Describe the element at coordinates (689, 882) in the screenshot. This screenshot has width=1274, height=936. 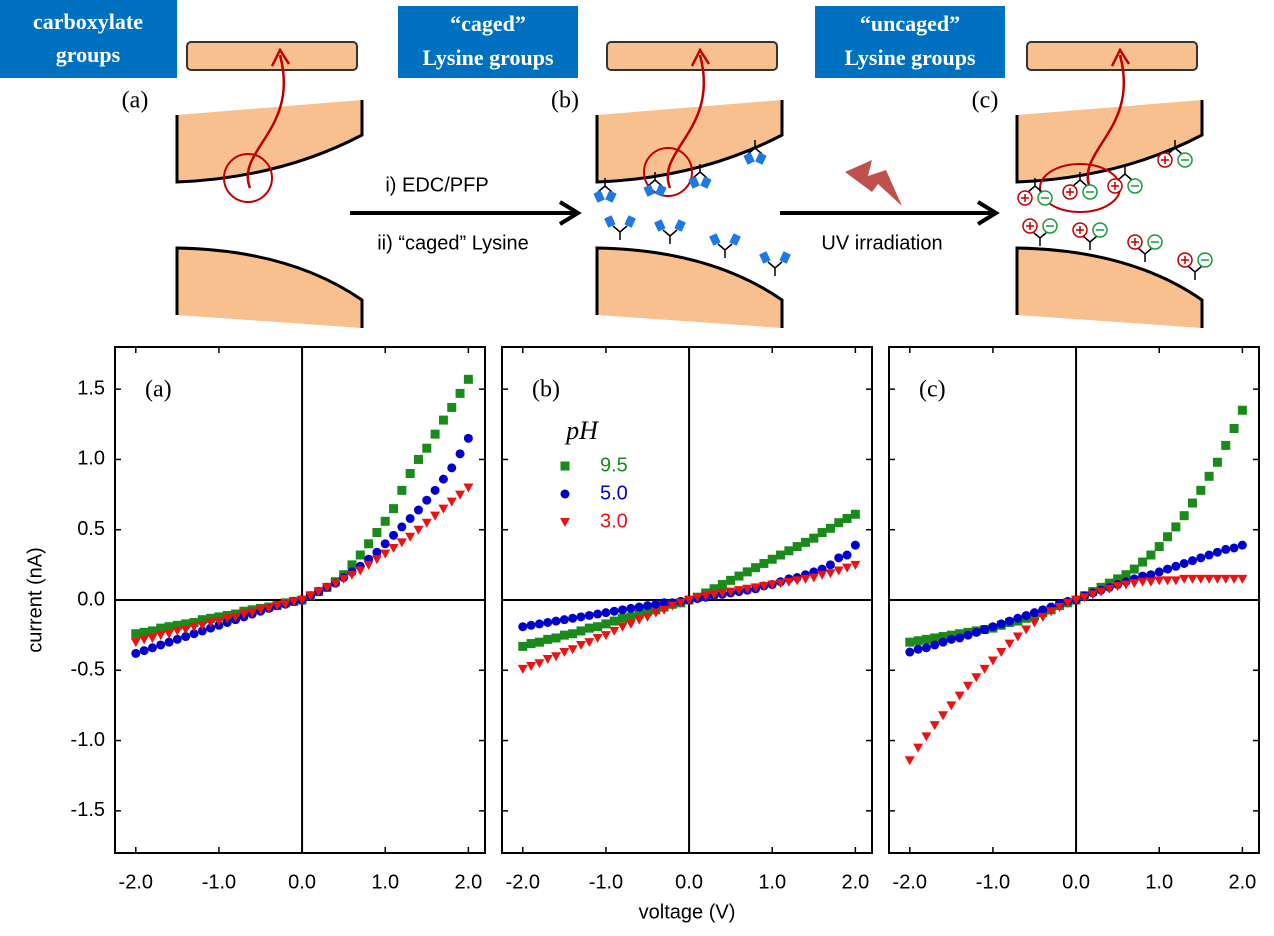
I see `x-tick-label: 0.0` at that location.